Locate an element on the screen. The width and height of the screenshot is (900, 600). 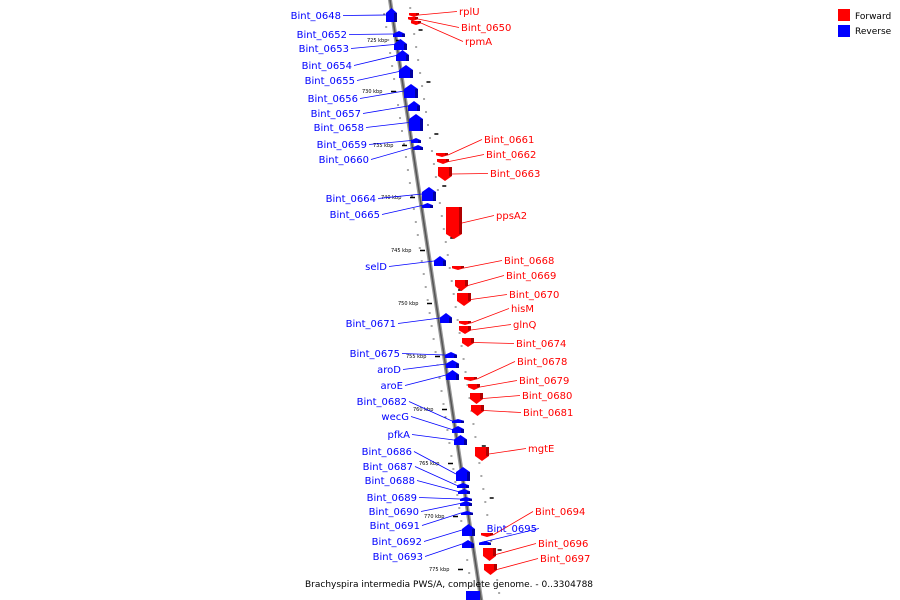
gene-label-bint_0690: Bint_0690 is located at coordinates (394, 512).